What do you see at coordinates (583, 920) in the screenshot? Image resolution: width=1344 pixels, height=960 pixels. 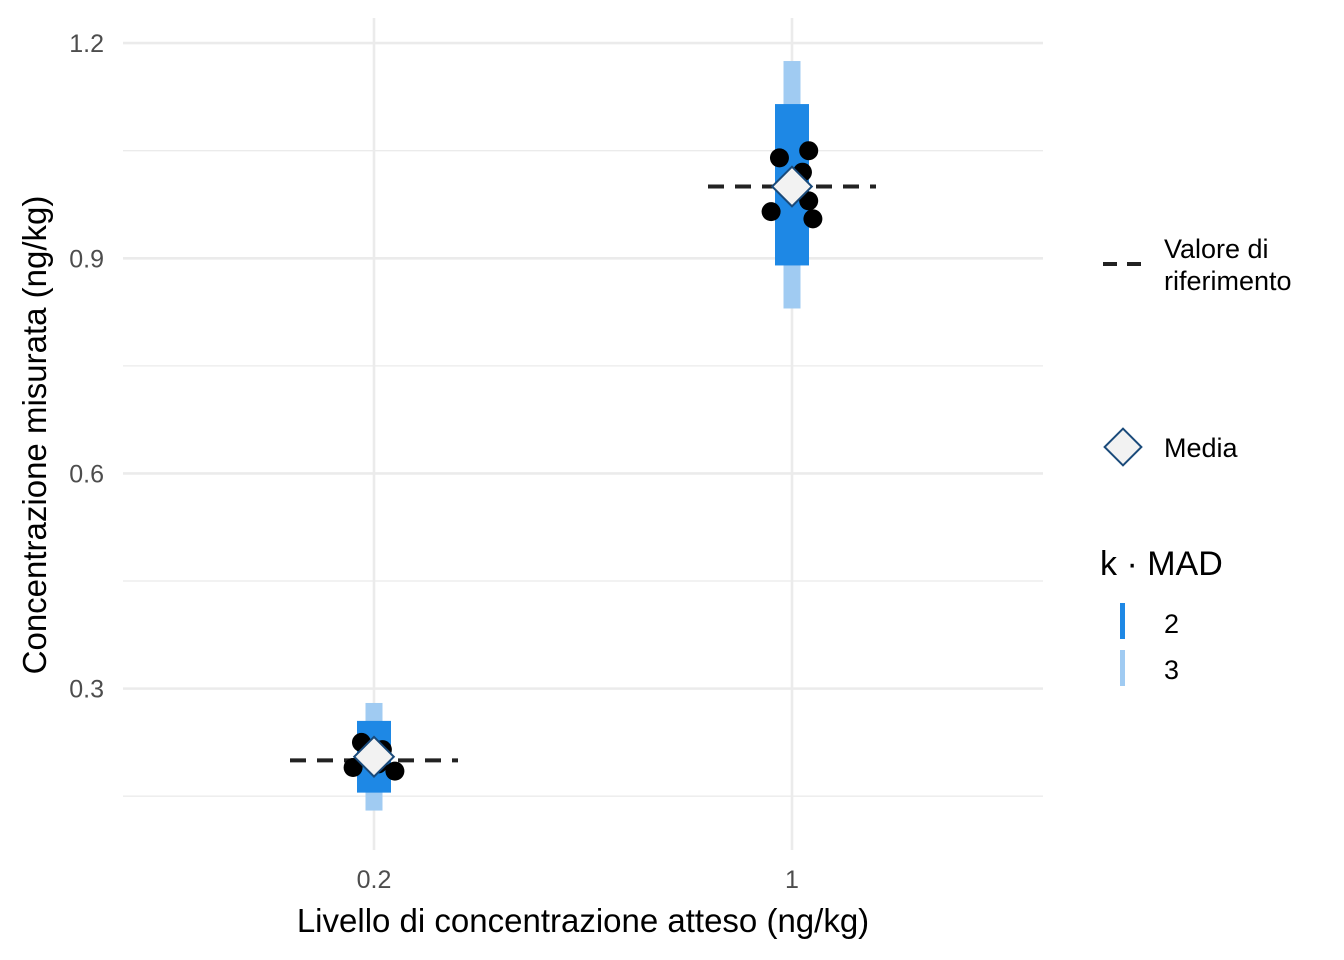 I see `x-axis-label: Livello di concentrazione atteso (ng/kg)` at bounding box center [583, 920].